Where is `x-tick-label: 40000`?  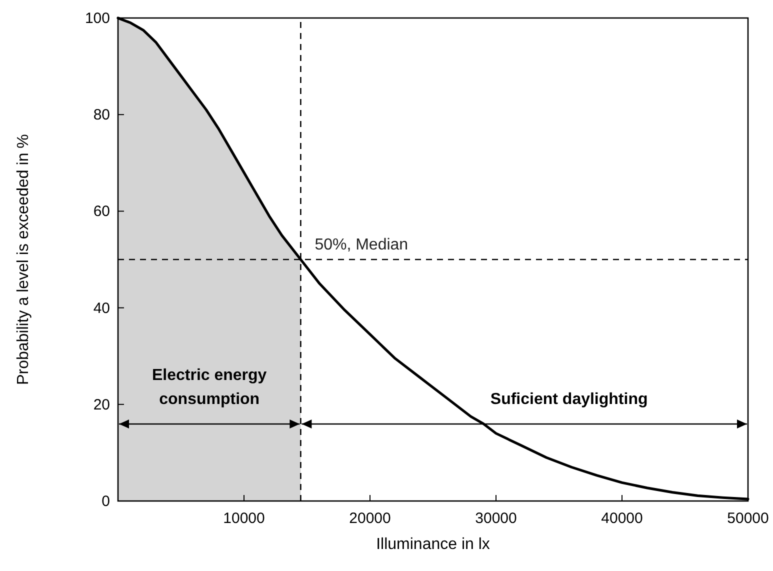
x-tick-label: 40000 is located at coordinates (622, 518).